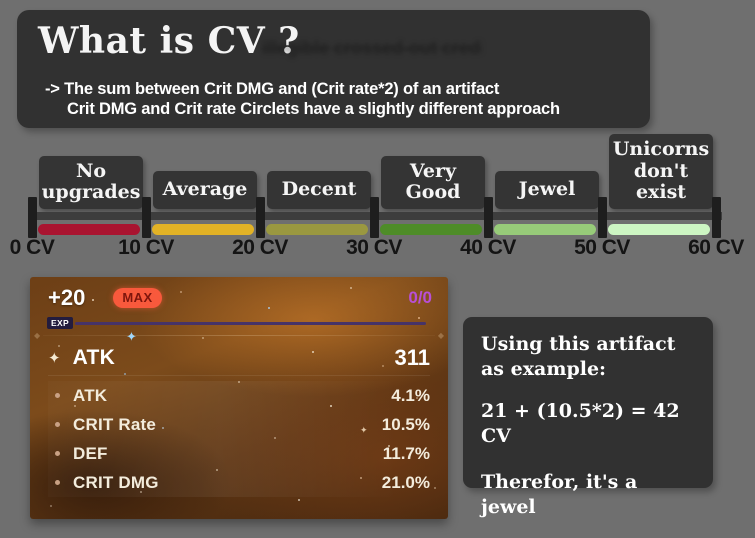 The height and width of the screenshot is (538, 755). What do you see at coordinates (205, 190) in the screenshot?
I see `scale-label-average: Average` at bounding box center [205, 190].